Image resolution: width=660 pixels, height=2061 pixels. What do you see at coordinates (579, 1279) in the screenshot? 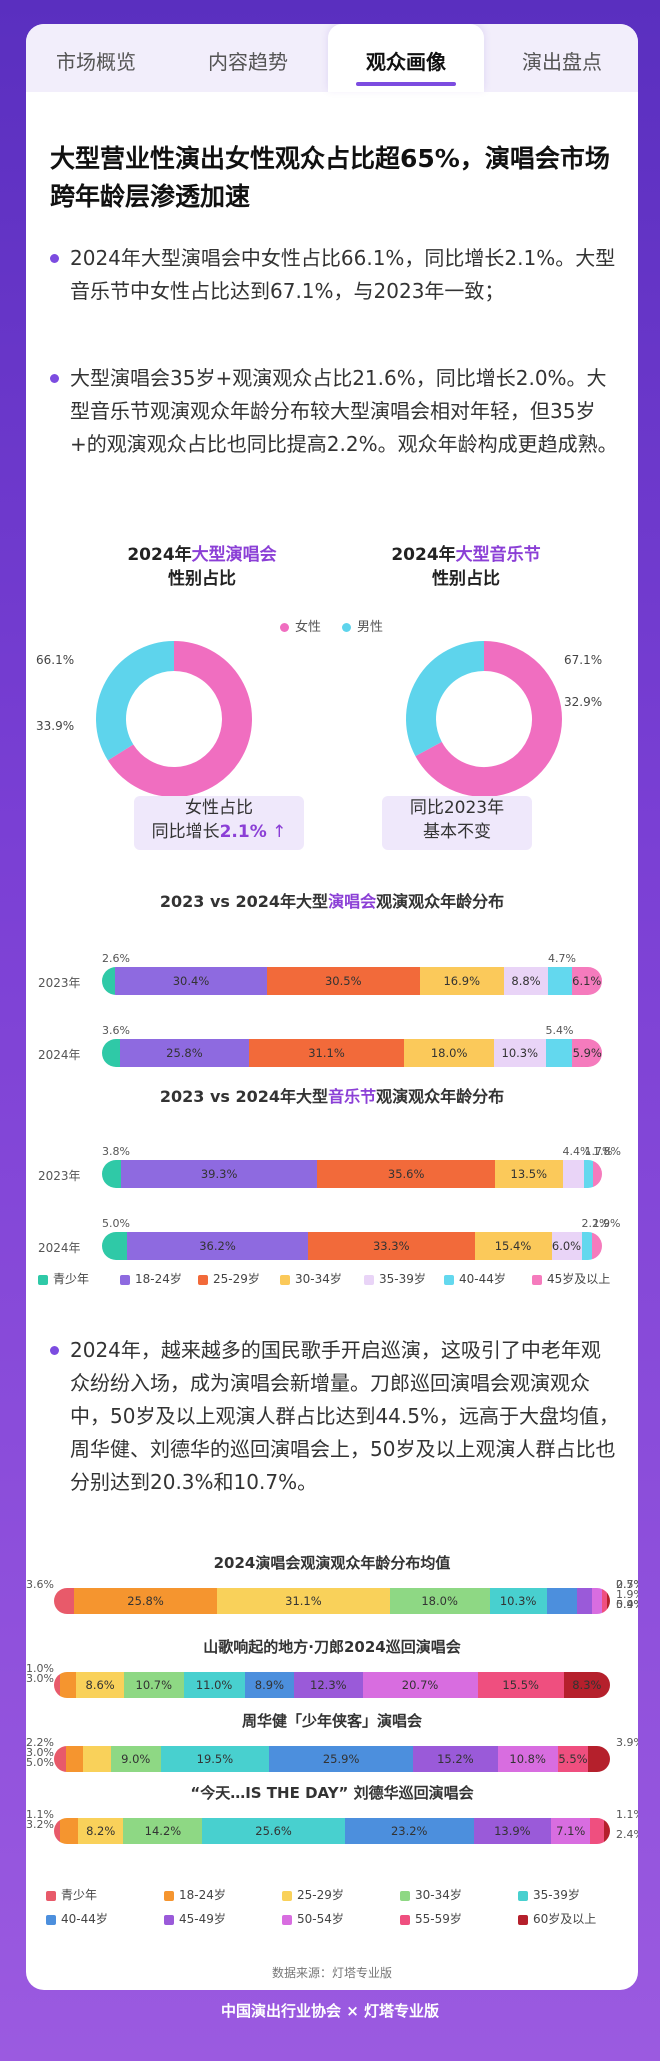
I see `legend-label: 45岁及以上` at bounding box center [579, 1279].